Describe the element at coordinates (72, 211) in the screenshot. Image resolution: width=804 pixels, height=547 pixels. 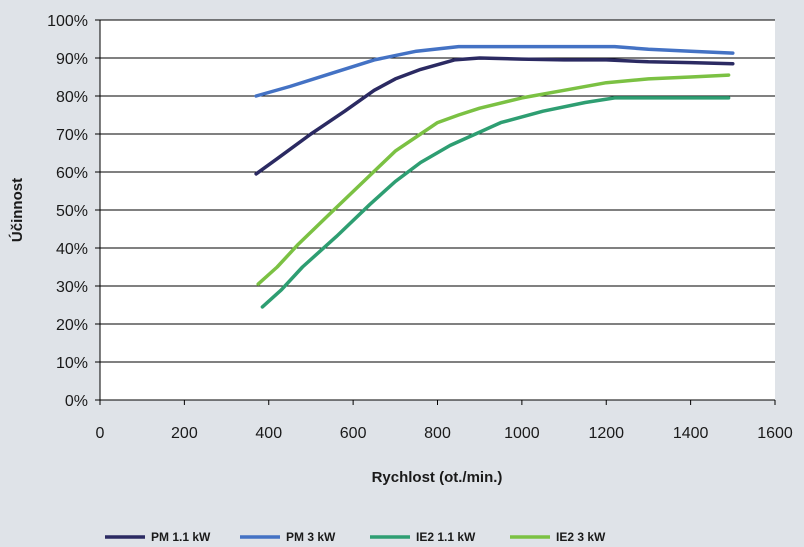
I see `y-tick-label-5: 50%` at that location.